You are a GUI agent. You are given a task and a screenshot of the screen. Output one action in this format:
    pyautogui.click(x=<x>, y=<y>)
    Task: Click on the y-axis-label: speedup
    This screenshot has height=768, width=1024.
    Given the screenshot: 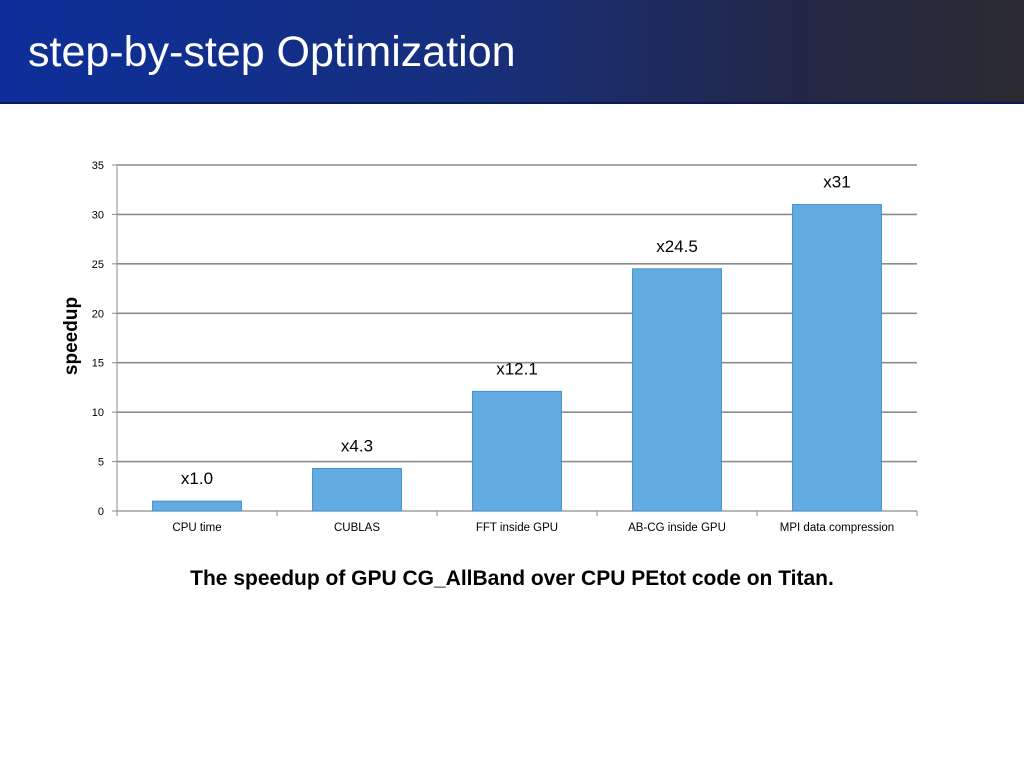 What is the action you would take?
    pyautogui.click(x=71, y=336)
    